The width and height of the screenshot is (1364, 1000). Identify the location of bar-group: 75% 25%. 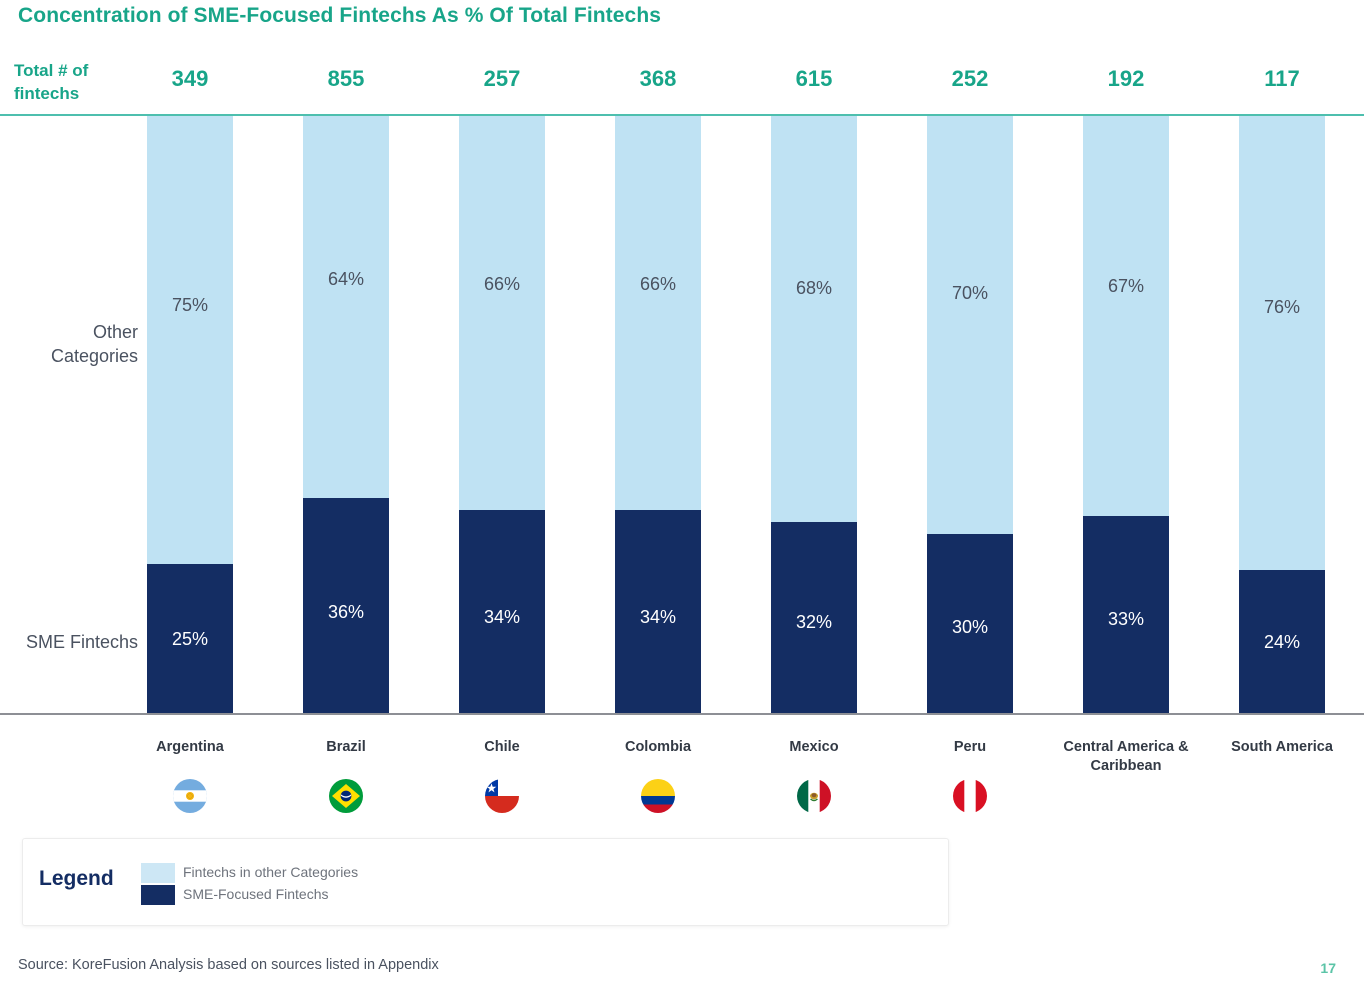
(190, 414).